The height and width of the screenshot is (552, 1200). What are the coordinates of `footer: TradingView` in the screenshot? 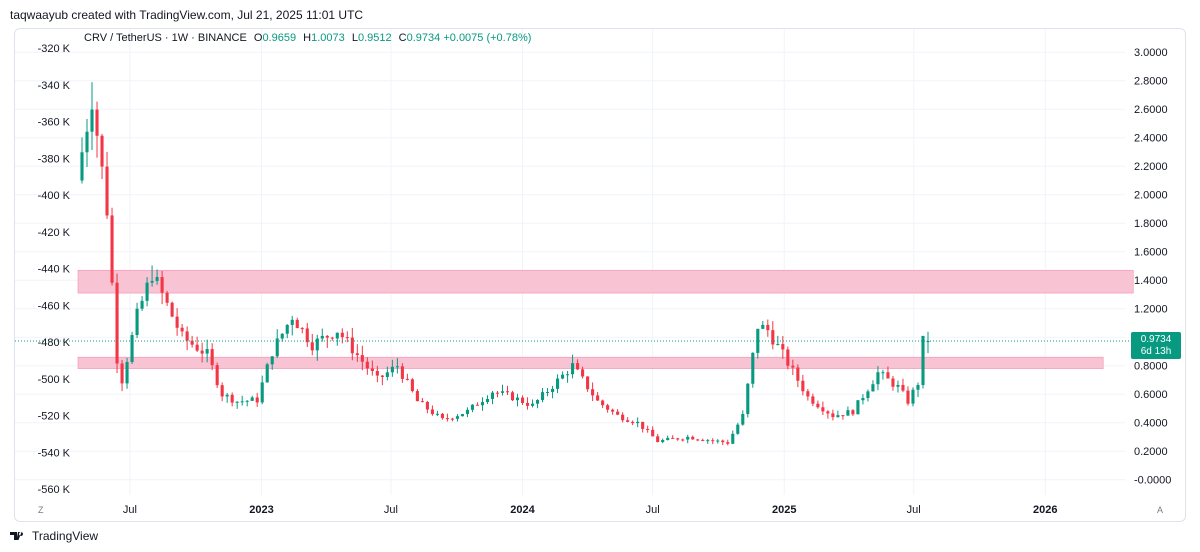 It's located at (54, 536).